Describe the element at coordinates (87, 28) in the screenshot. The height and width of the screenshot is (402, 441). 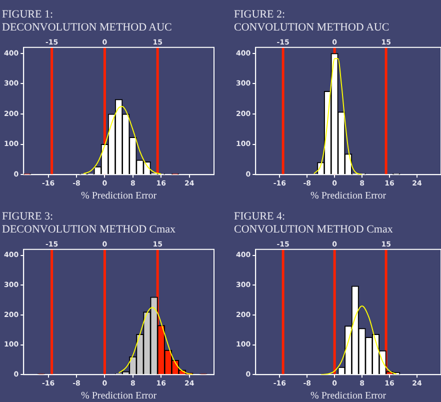
I see `chart-subtitle: DECONVOLUTION METHOD AUC` at that location.